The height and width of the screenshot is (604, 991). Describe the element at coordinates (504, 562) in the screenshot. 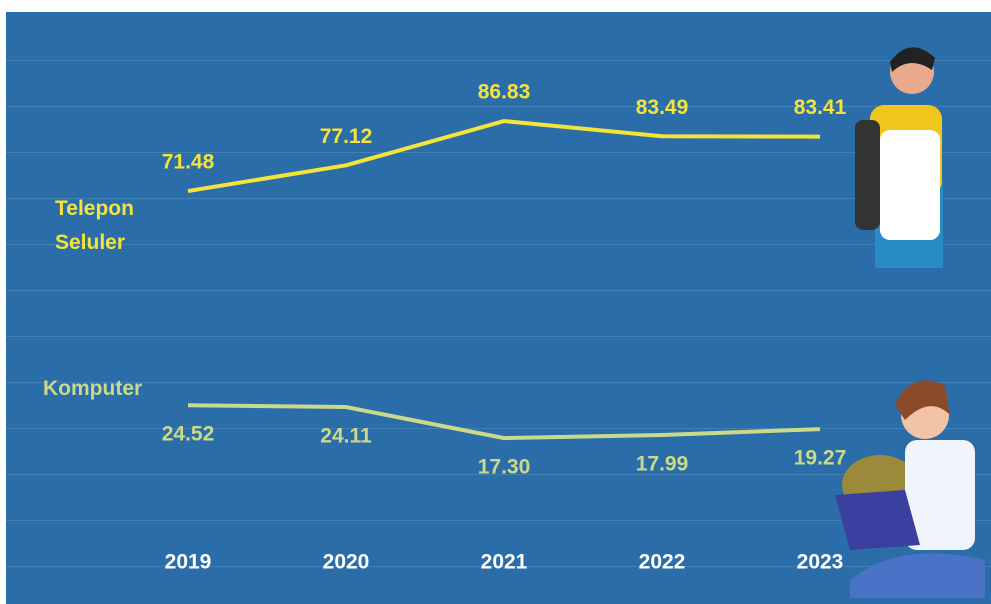

I see `x-tick-label: 2021` at that location.